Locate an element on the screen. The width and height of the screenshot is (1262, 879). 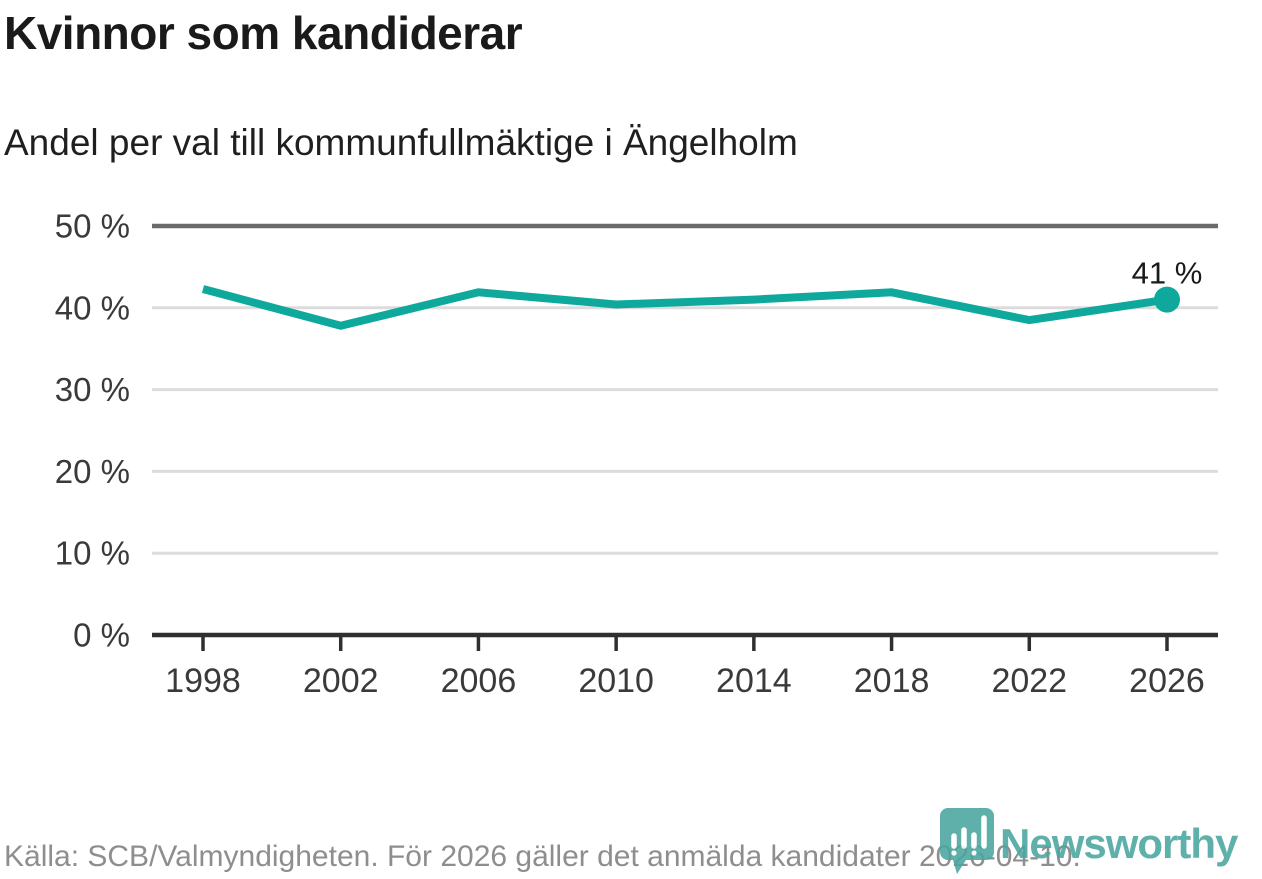
newsworthy-icon is located at coordinates (967, 841).